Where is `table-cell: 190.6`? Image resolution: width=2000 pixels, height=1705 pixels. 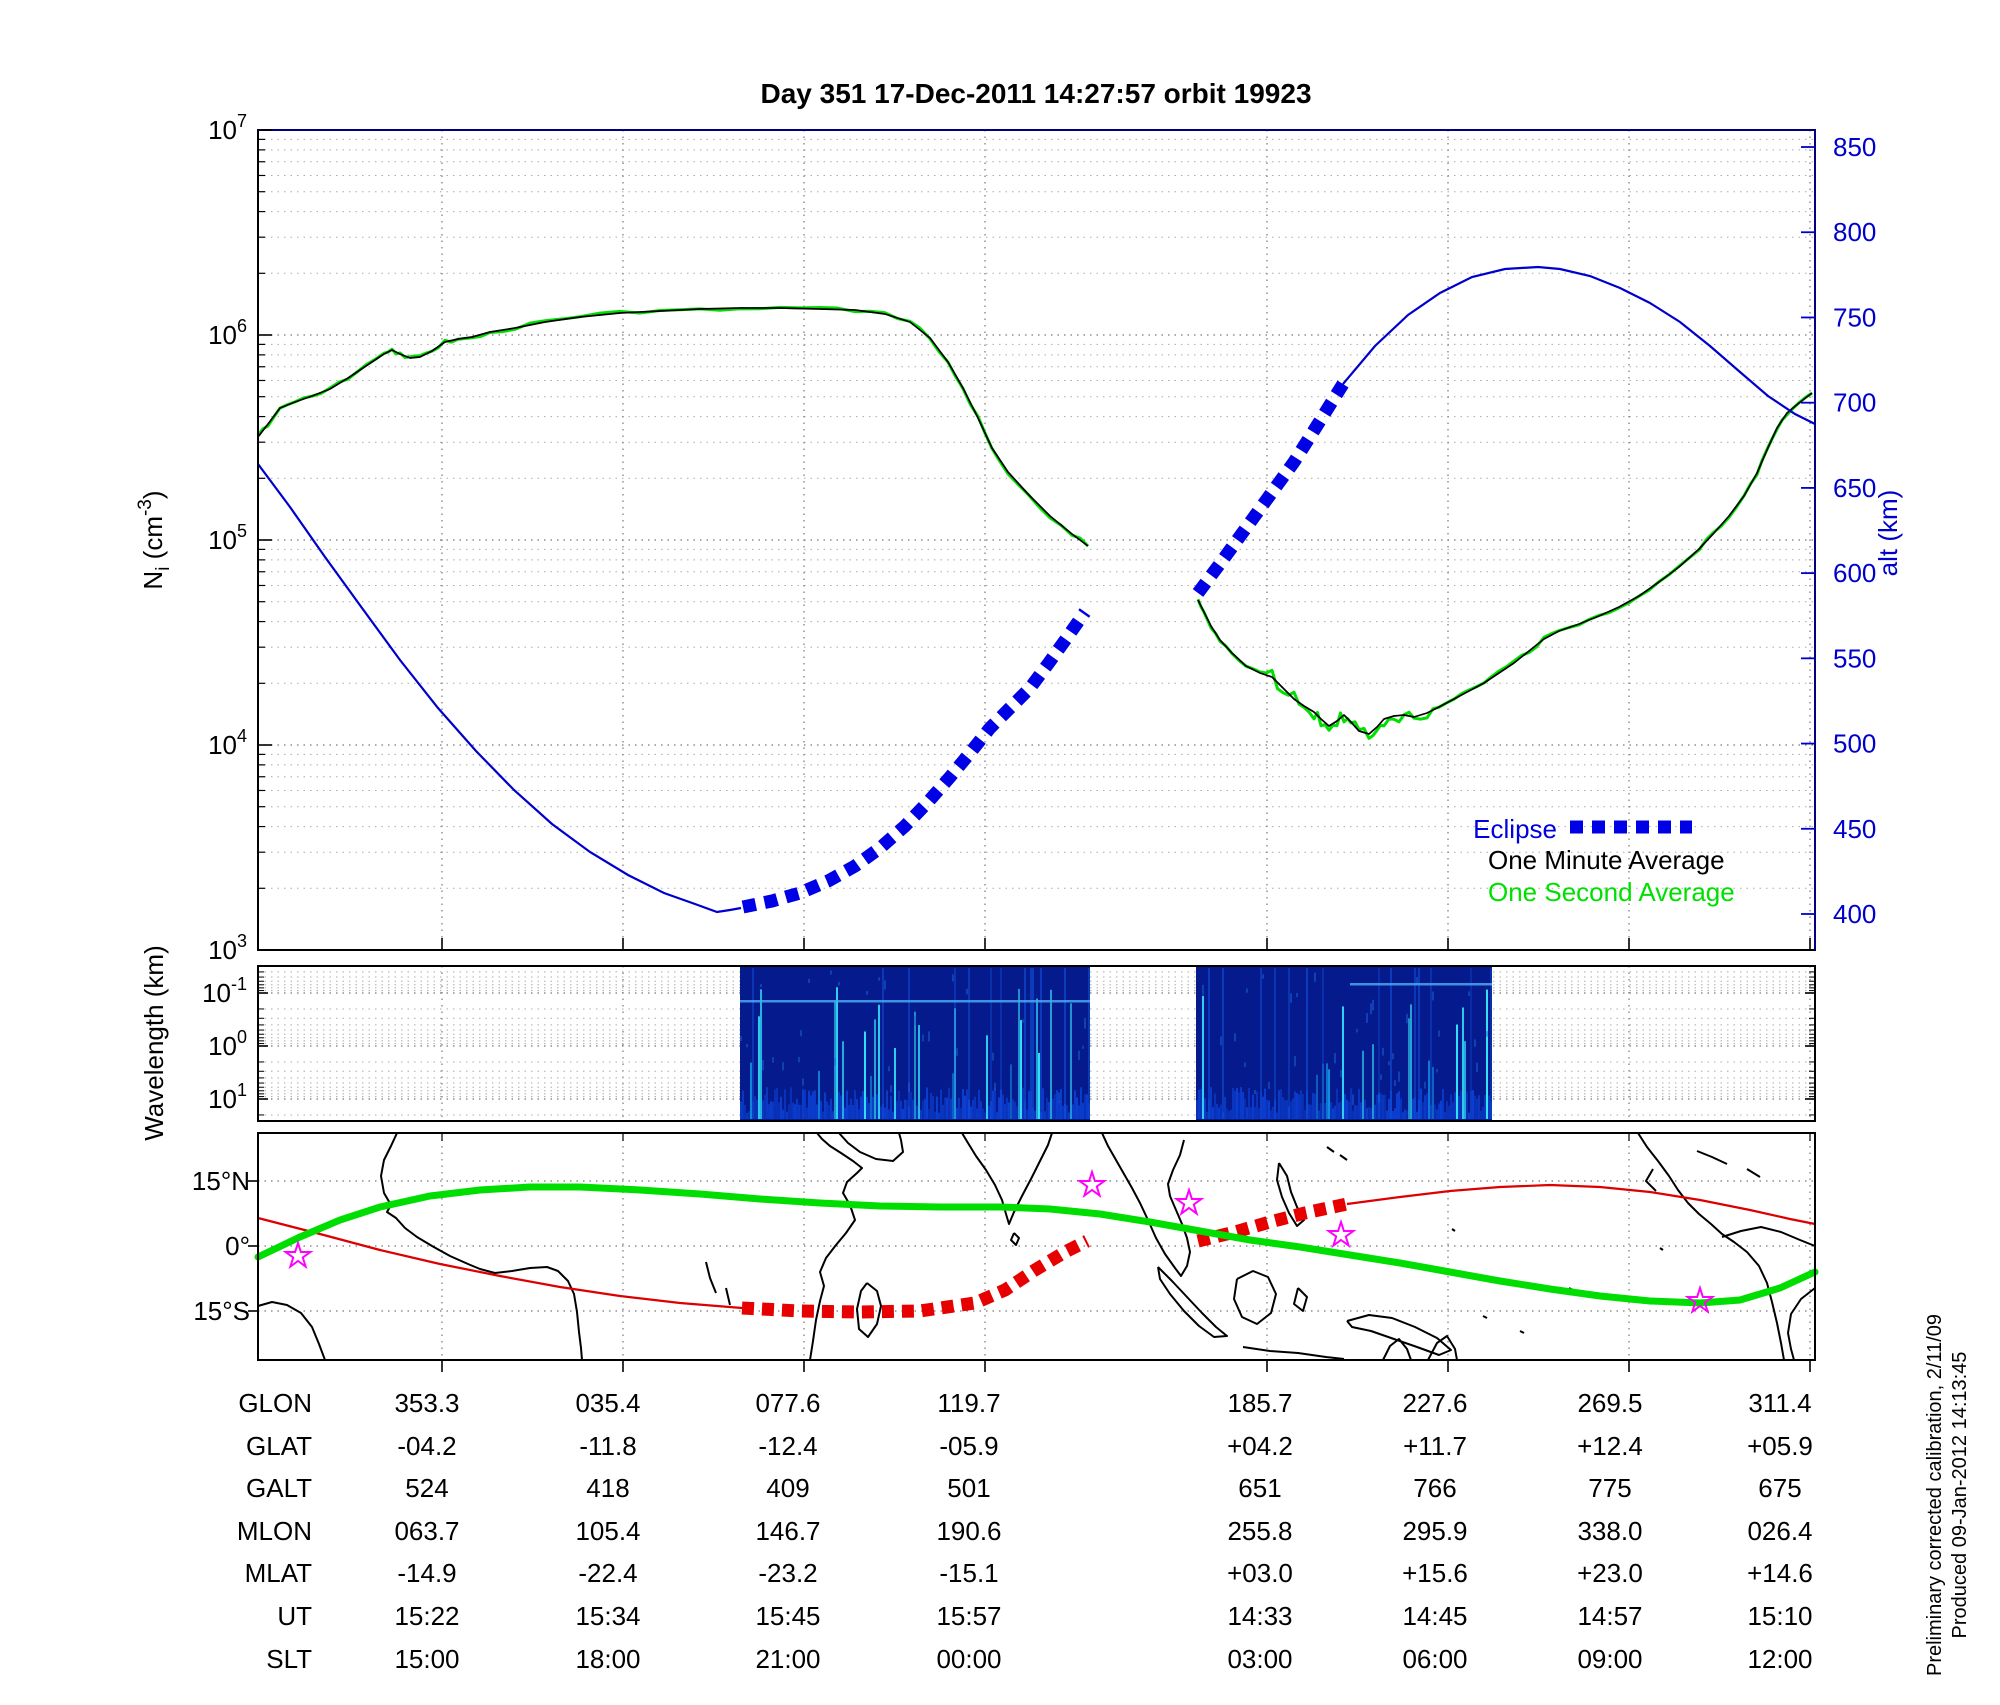 table-cell: 190.6 is located at coordinates (968, 1531).